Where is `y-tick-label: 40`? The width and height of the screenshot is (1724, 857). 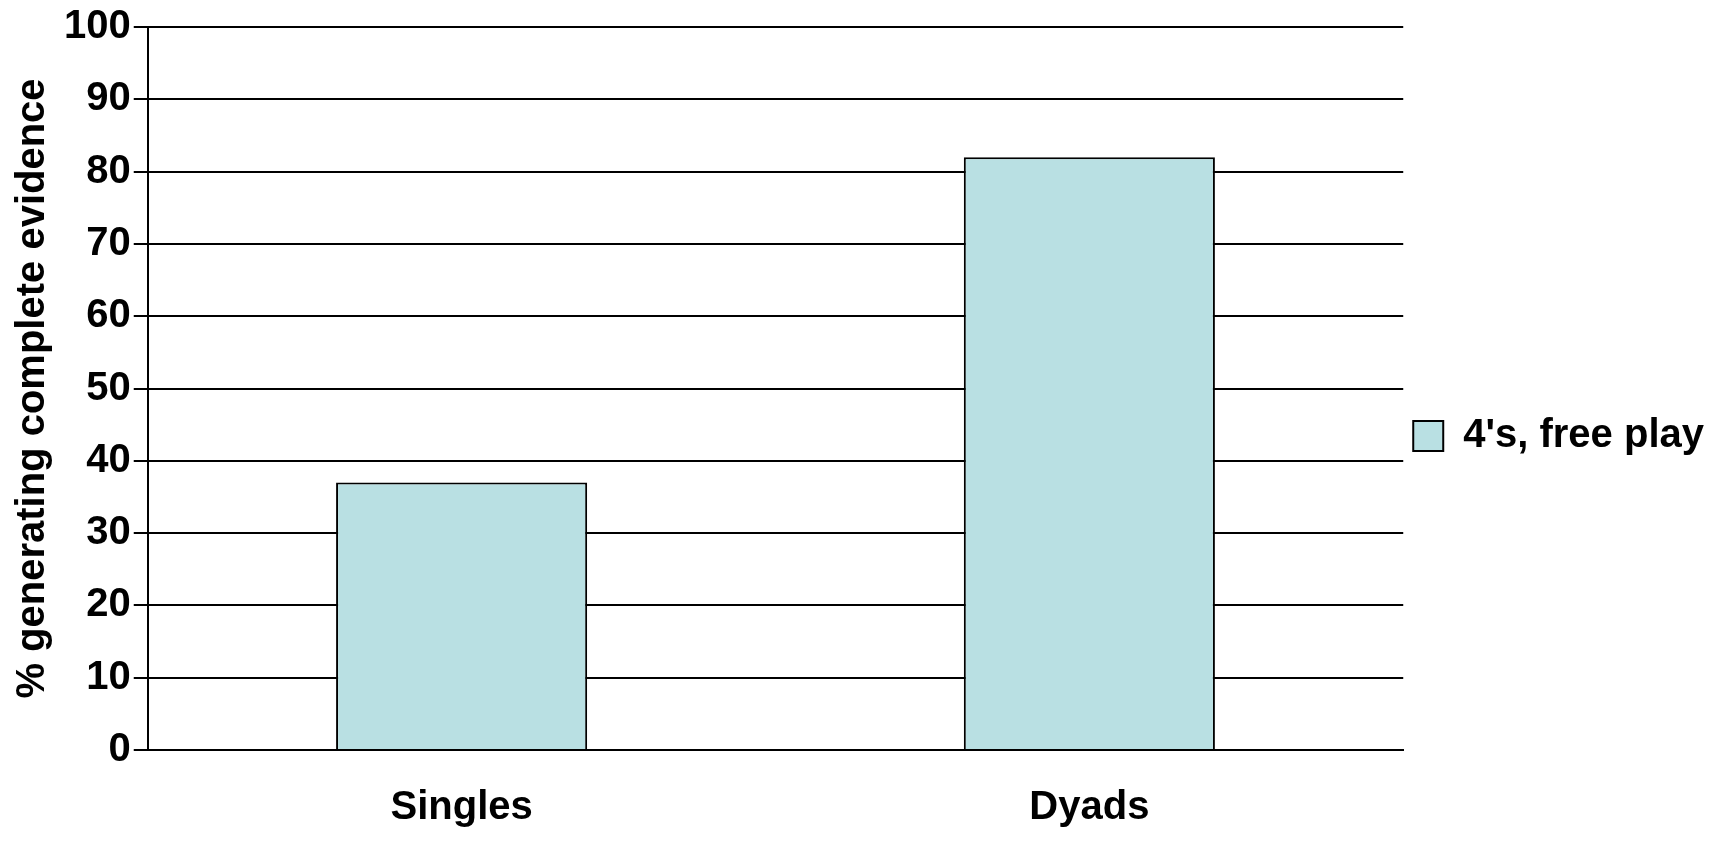
y-tick-label: 40 is located at coordinates (108, 457).